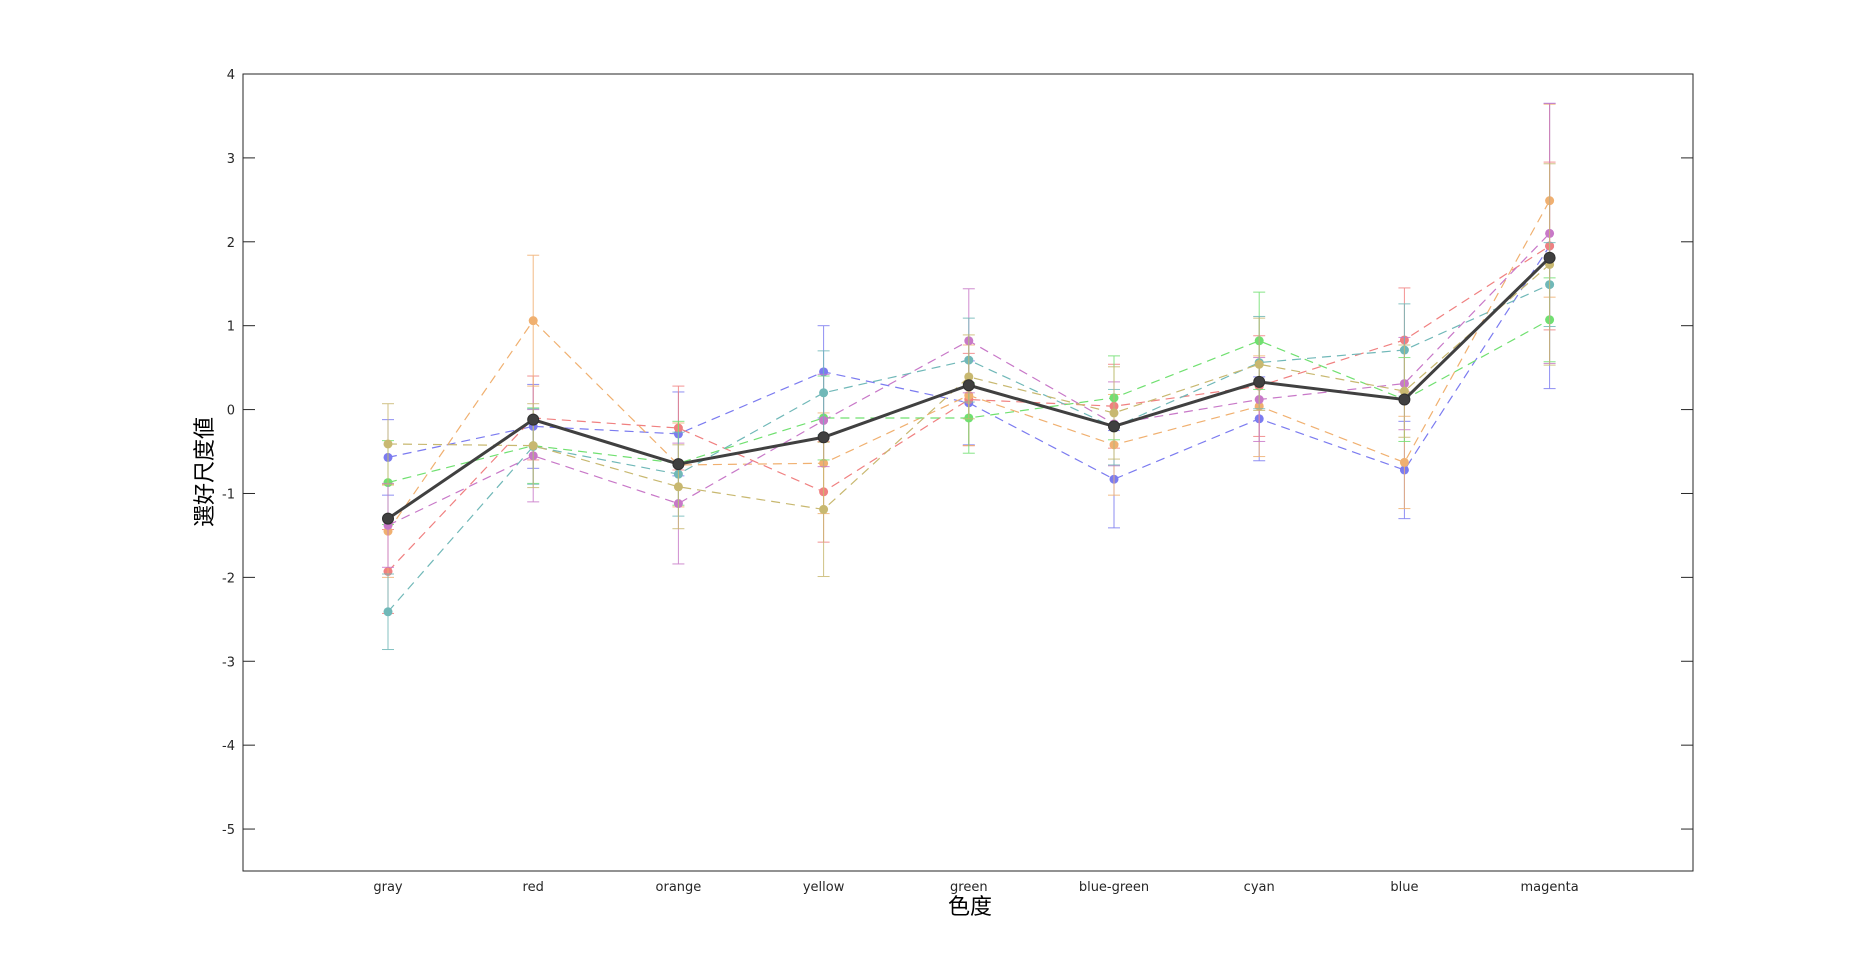  I want to click on y-tick-label: -5, so click(228, 830).